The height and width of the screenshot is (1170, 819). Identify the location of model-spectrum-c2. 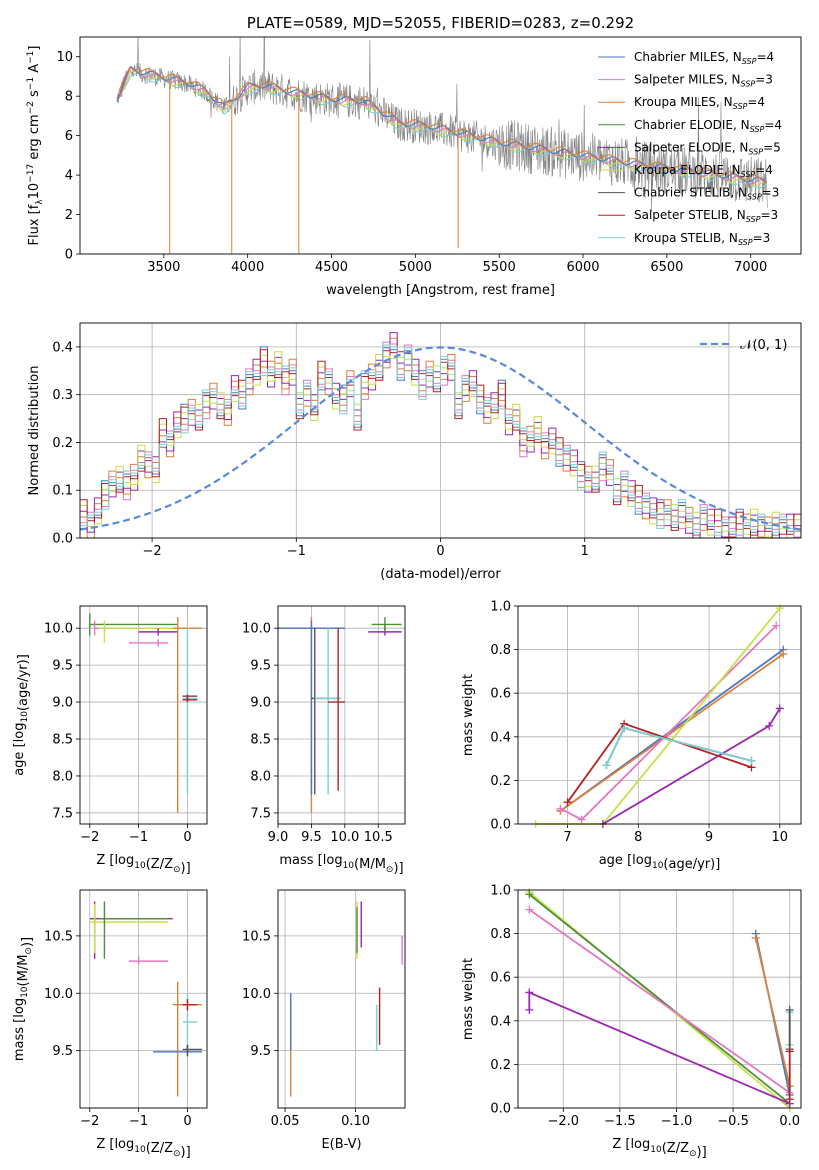
(442, 126).